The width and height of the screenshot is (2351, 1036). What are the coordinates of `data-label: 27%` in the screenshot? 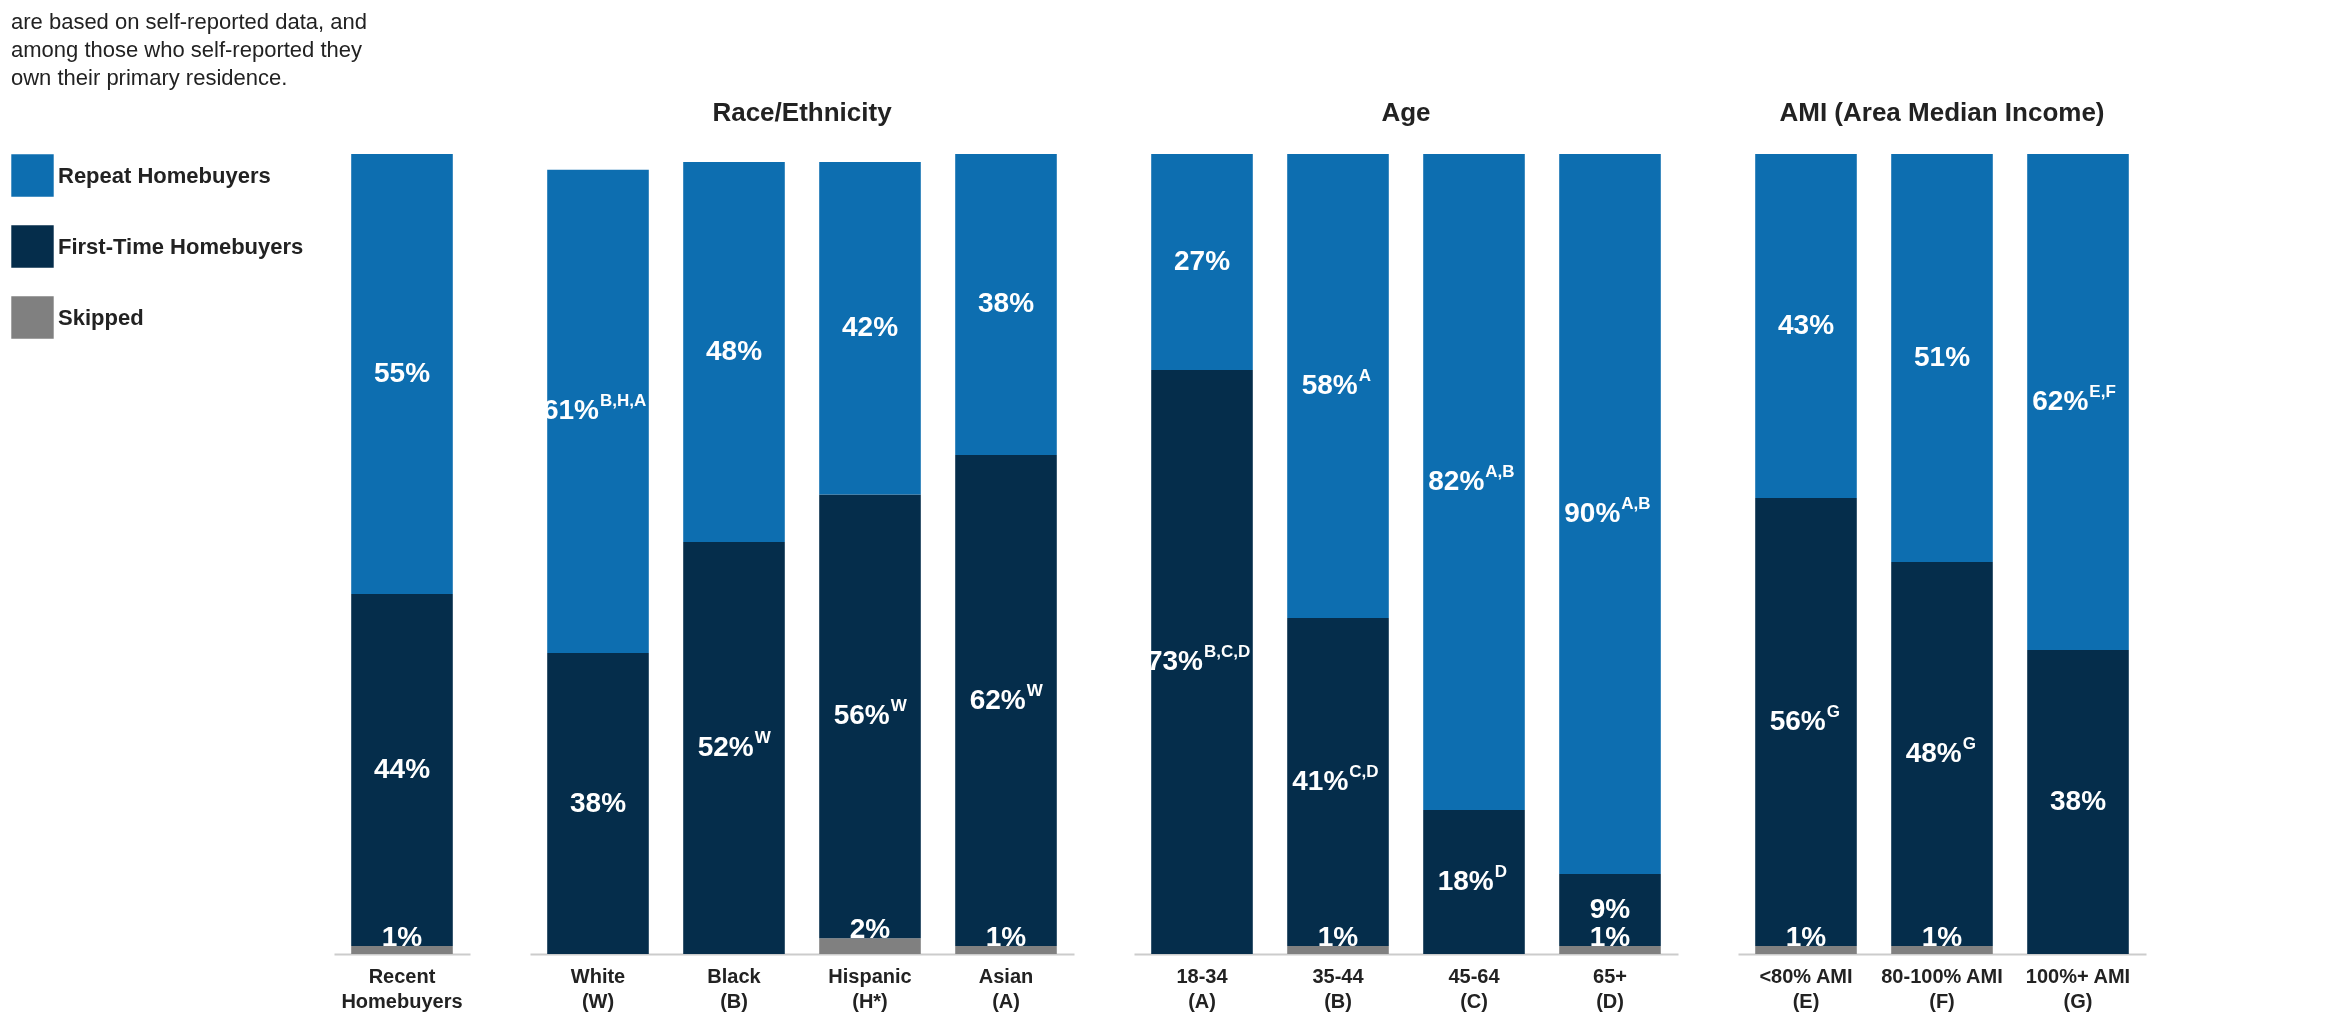 It's located at (1202, 260).